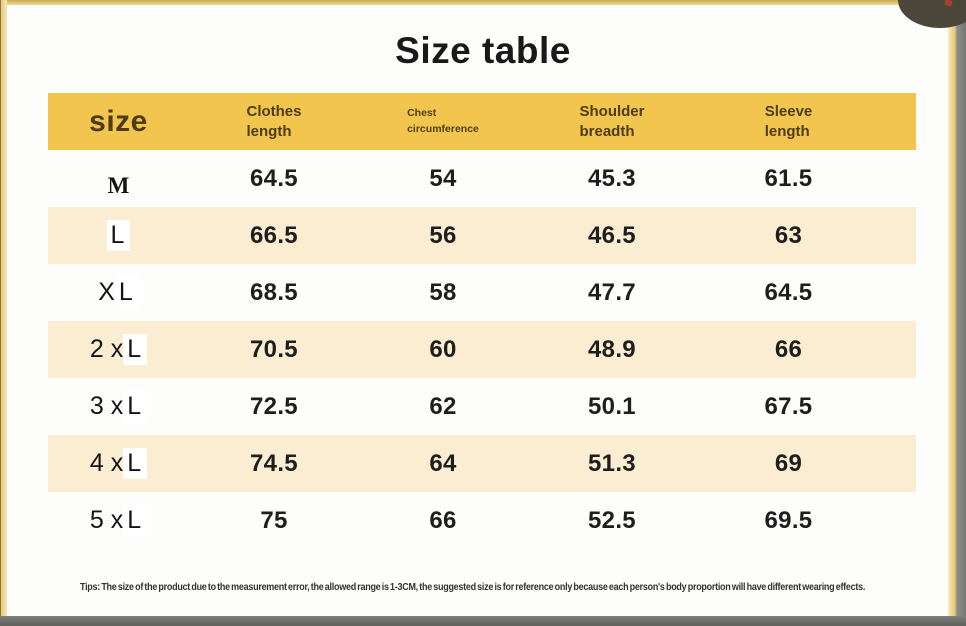 The width and height of the screenshot is (966, 626). I want to click on chest-cell: 60, so click(443, 349).